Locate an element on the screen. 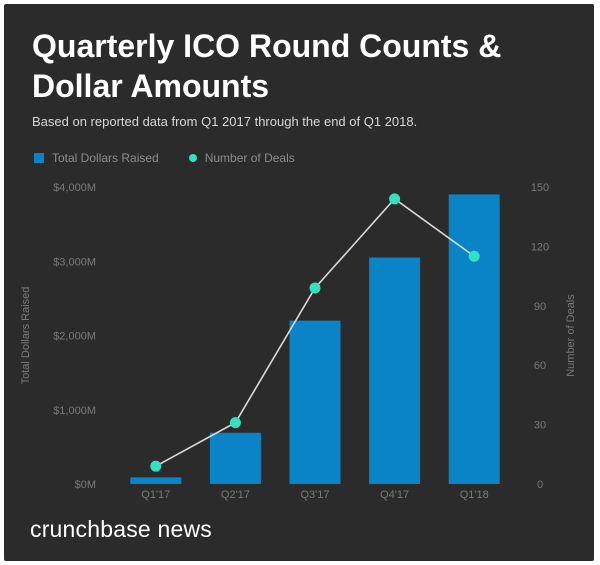 Image resolution: width=600 pixels, height=565 pixels. right-axis-title: Number of Deals is located at coordinates (571, 335).